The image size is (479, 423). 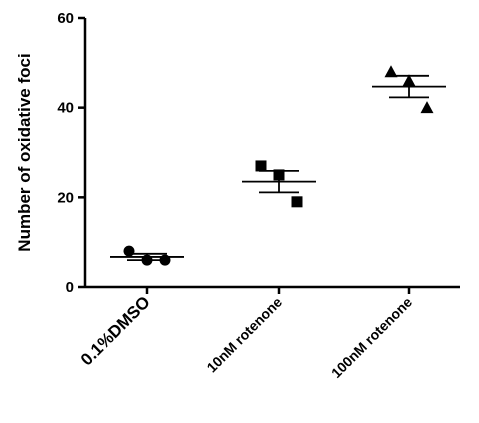 What do you see at coordinates (70, 287) in the screenshot?
I see `y-tick-label: 0` at bounding box center [70, 287].